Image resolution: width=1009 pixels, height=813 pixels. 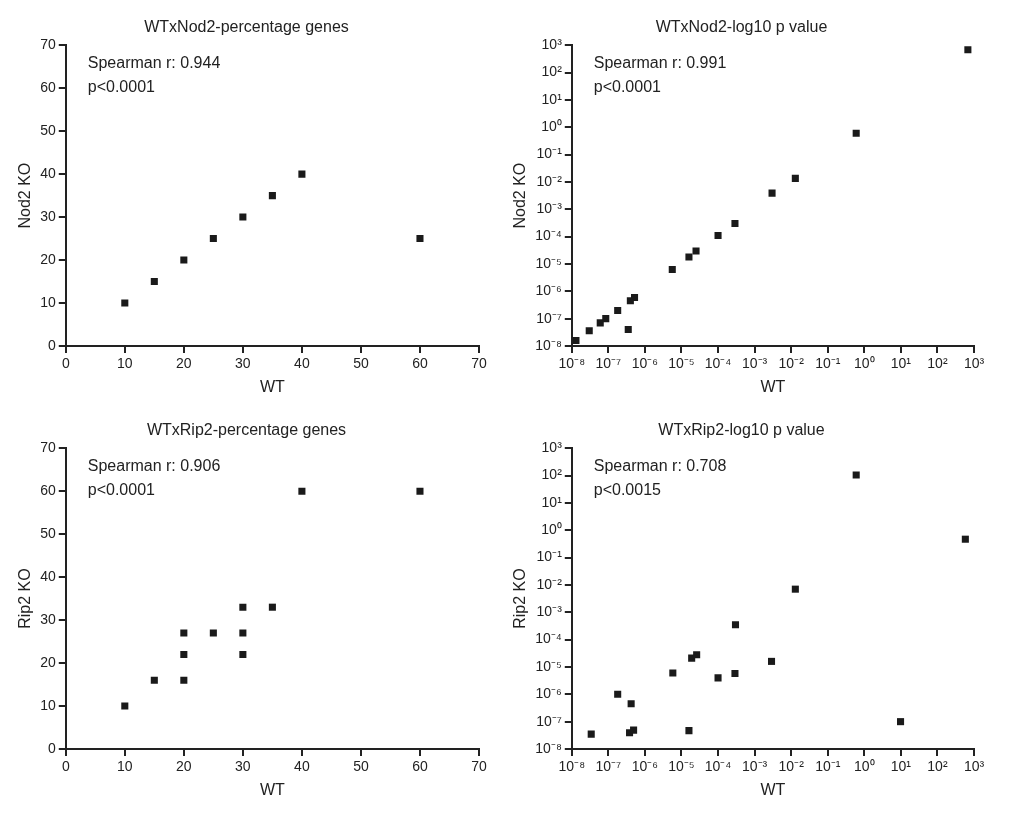 What do you see at coordinates (552, 98) in the screenshot?
I see `y-tick-label: 10¹` at bounding box center [552, 98].